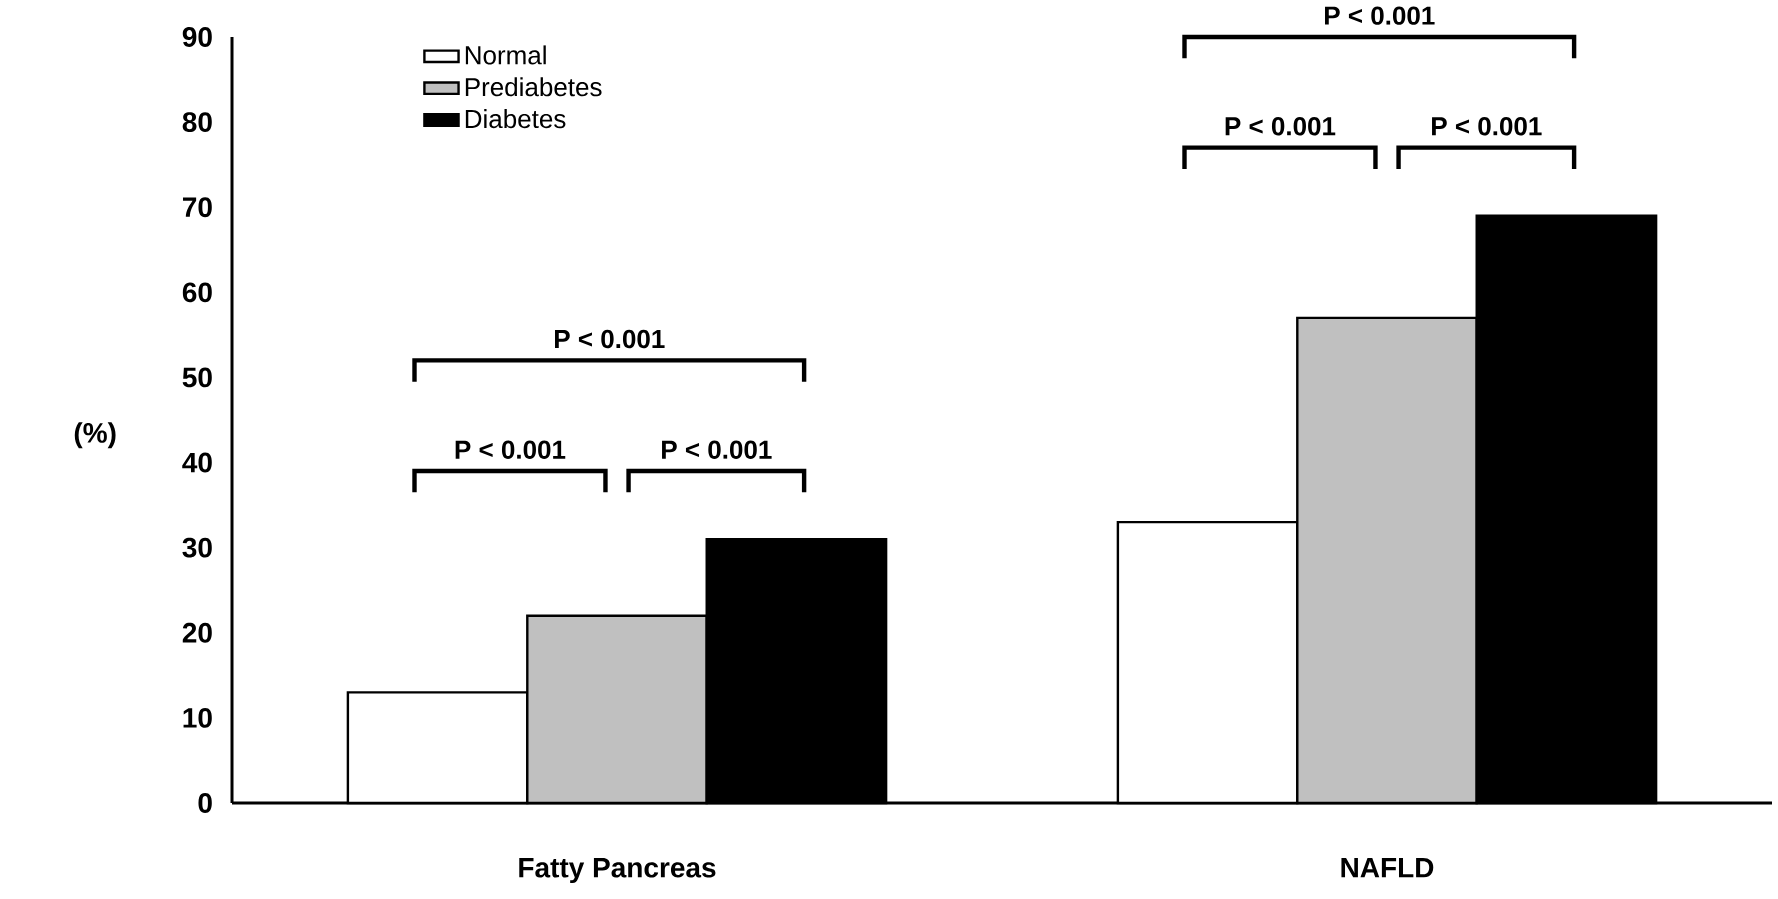 The height and width of the screenshot is (899, 1778). I want to click on legend-label: Diabetes, so click(515, 119).